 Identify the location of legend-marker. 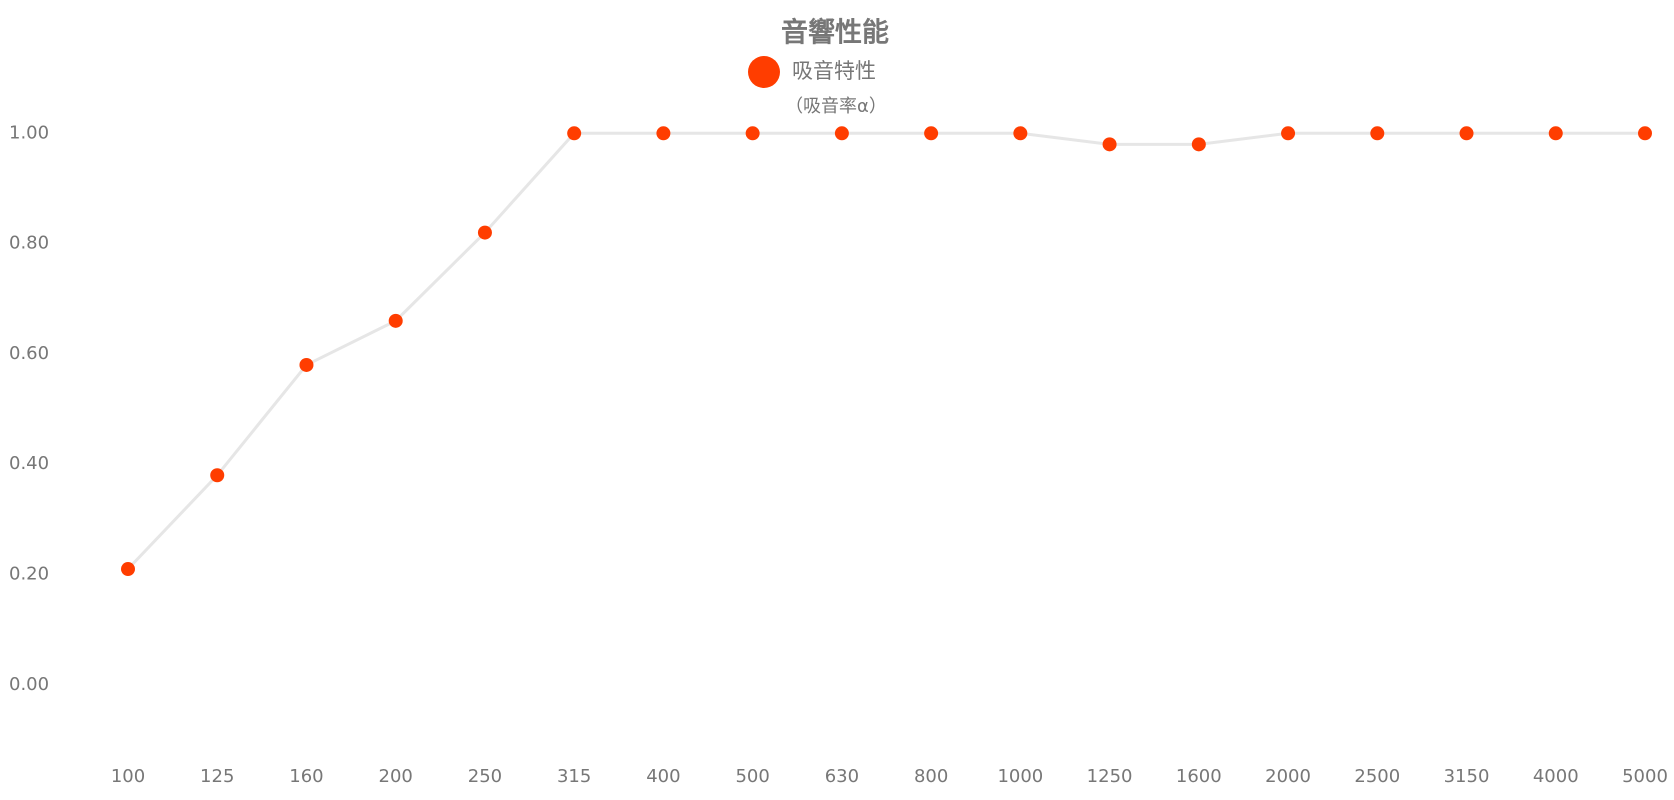
(764, 72).